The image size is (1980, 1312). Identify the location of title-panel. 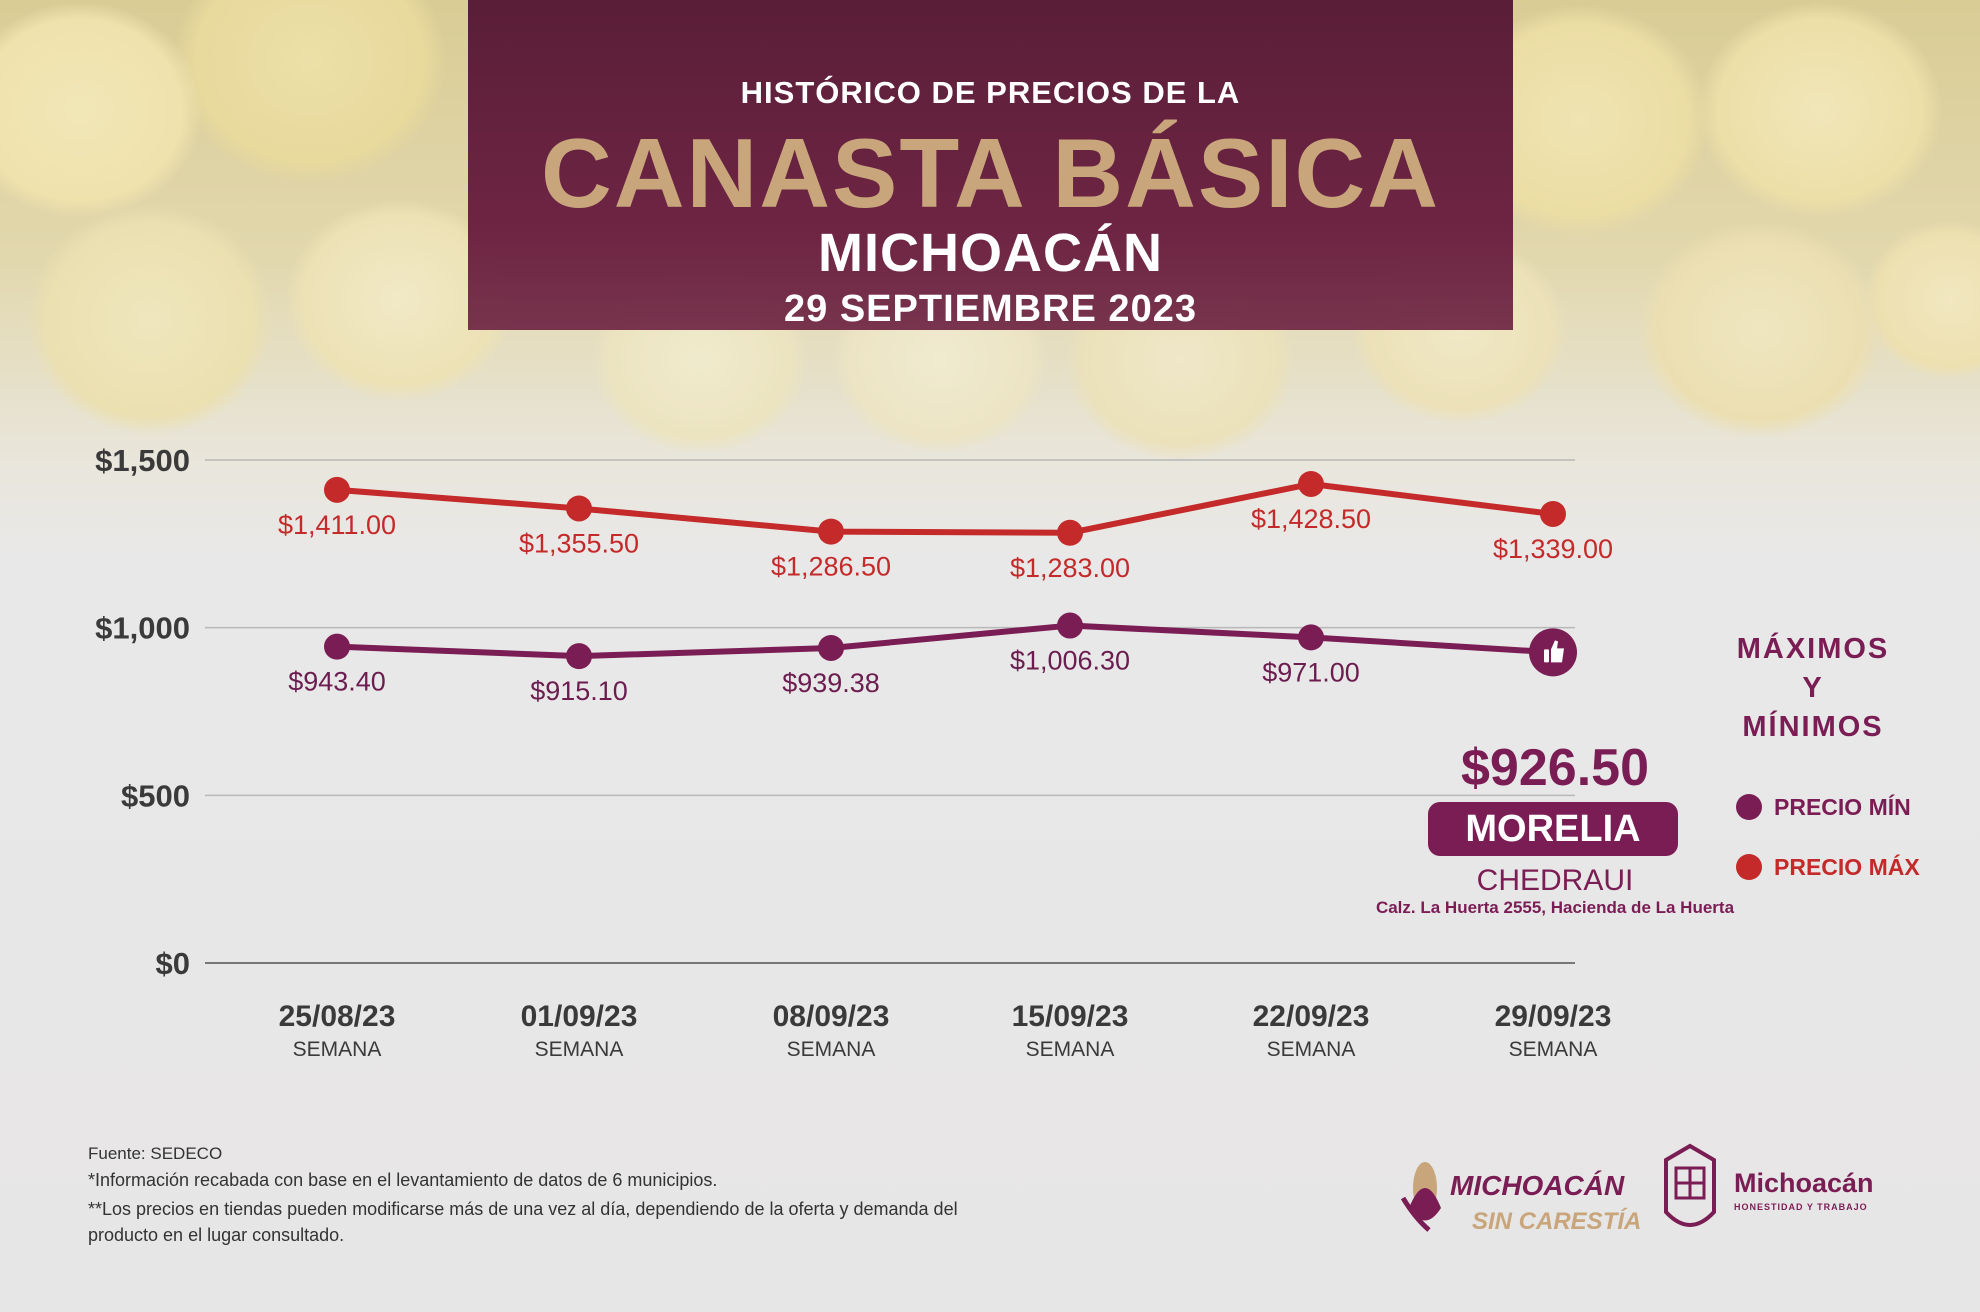
(990, 165).